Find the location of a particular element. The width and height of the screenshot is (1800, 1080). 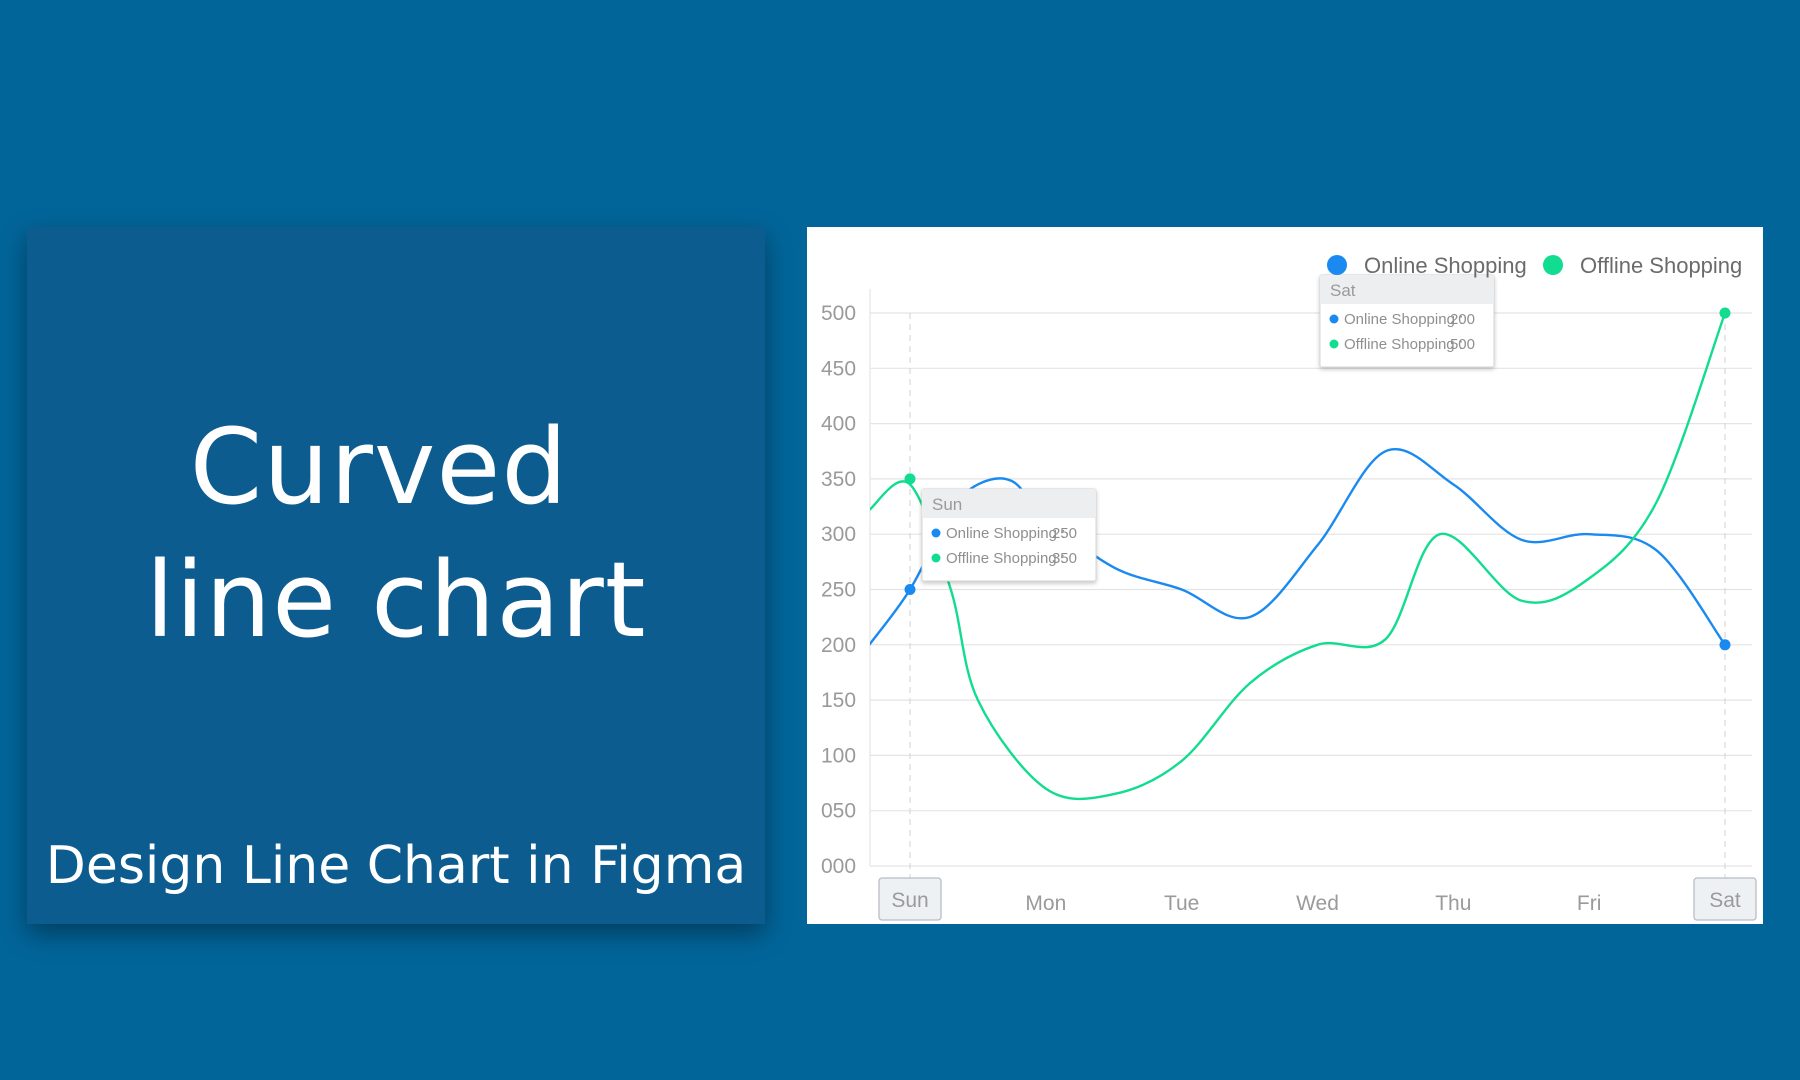

legend-label-online: Online Shopping is located at coordinates (1445, 265).